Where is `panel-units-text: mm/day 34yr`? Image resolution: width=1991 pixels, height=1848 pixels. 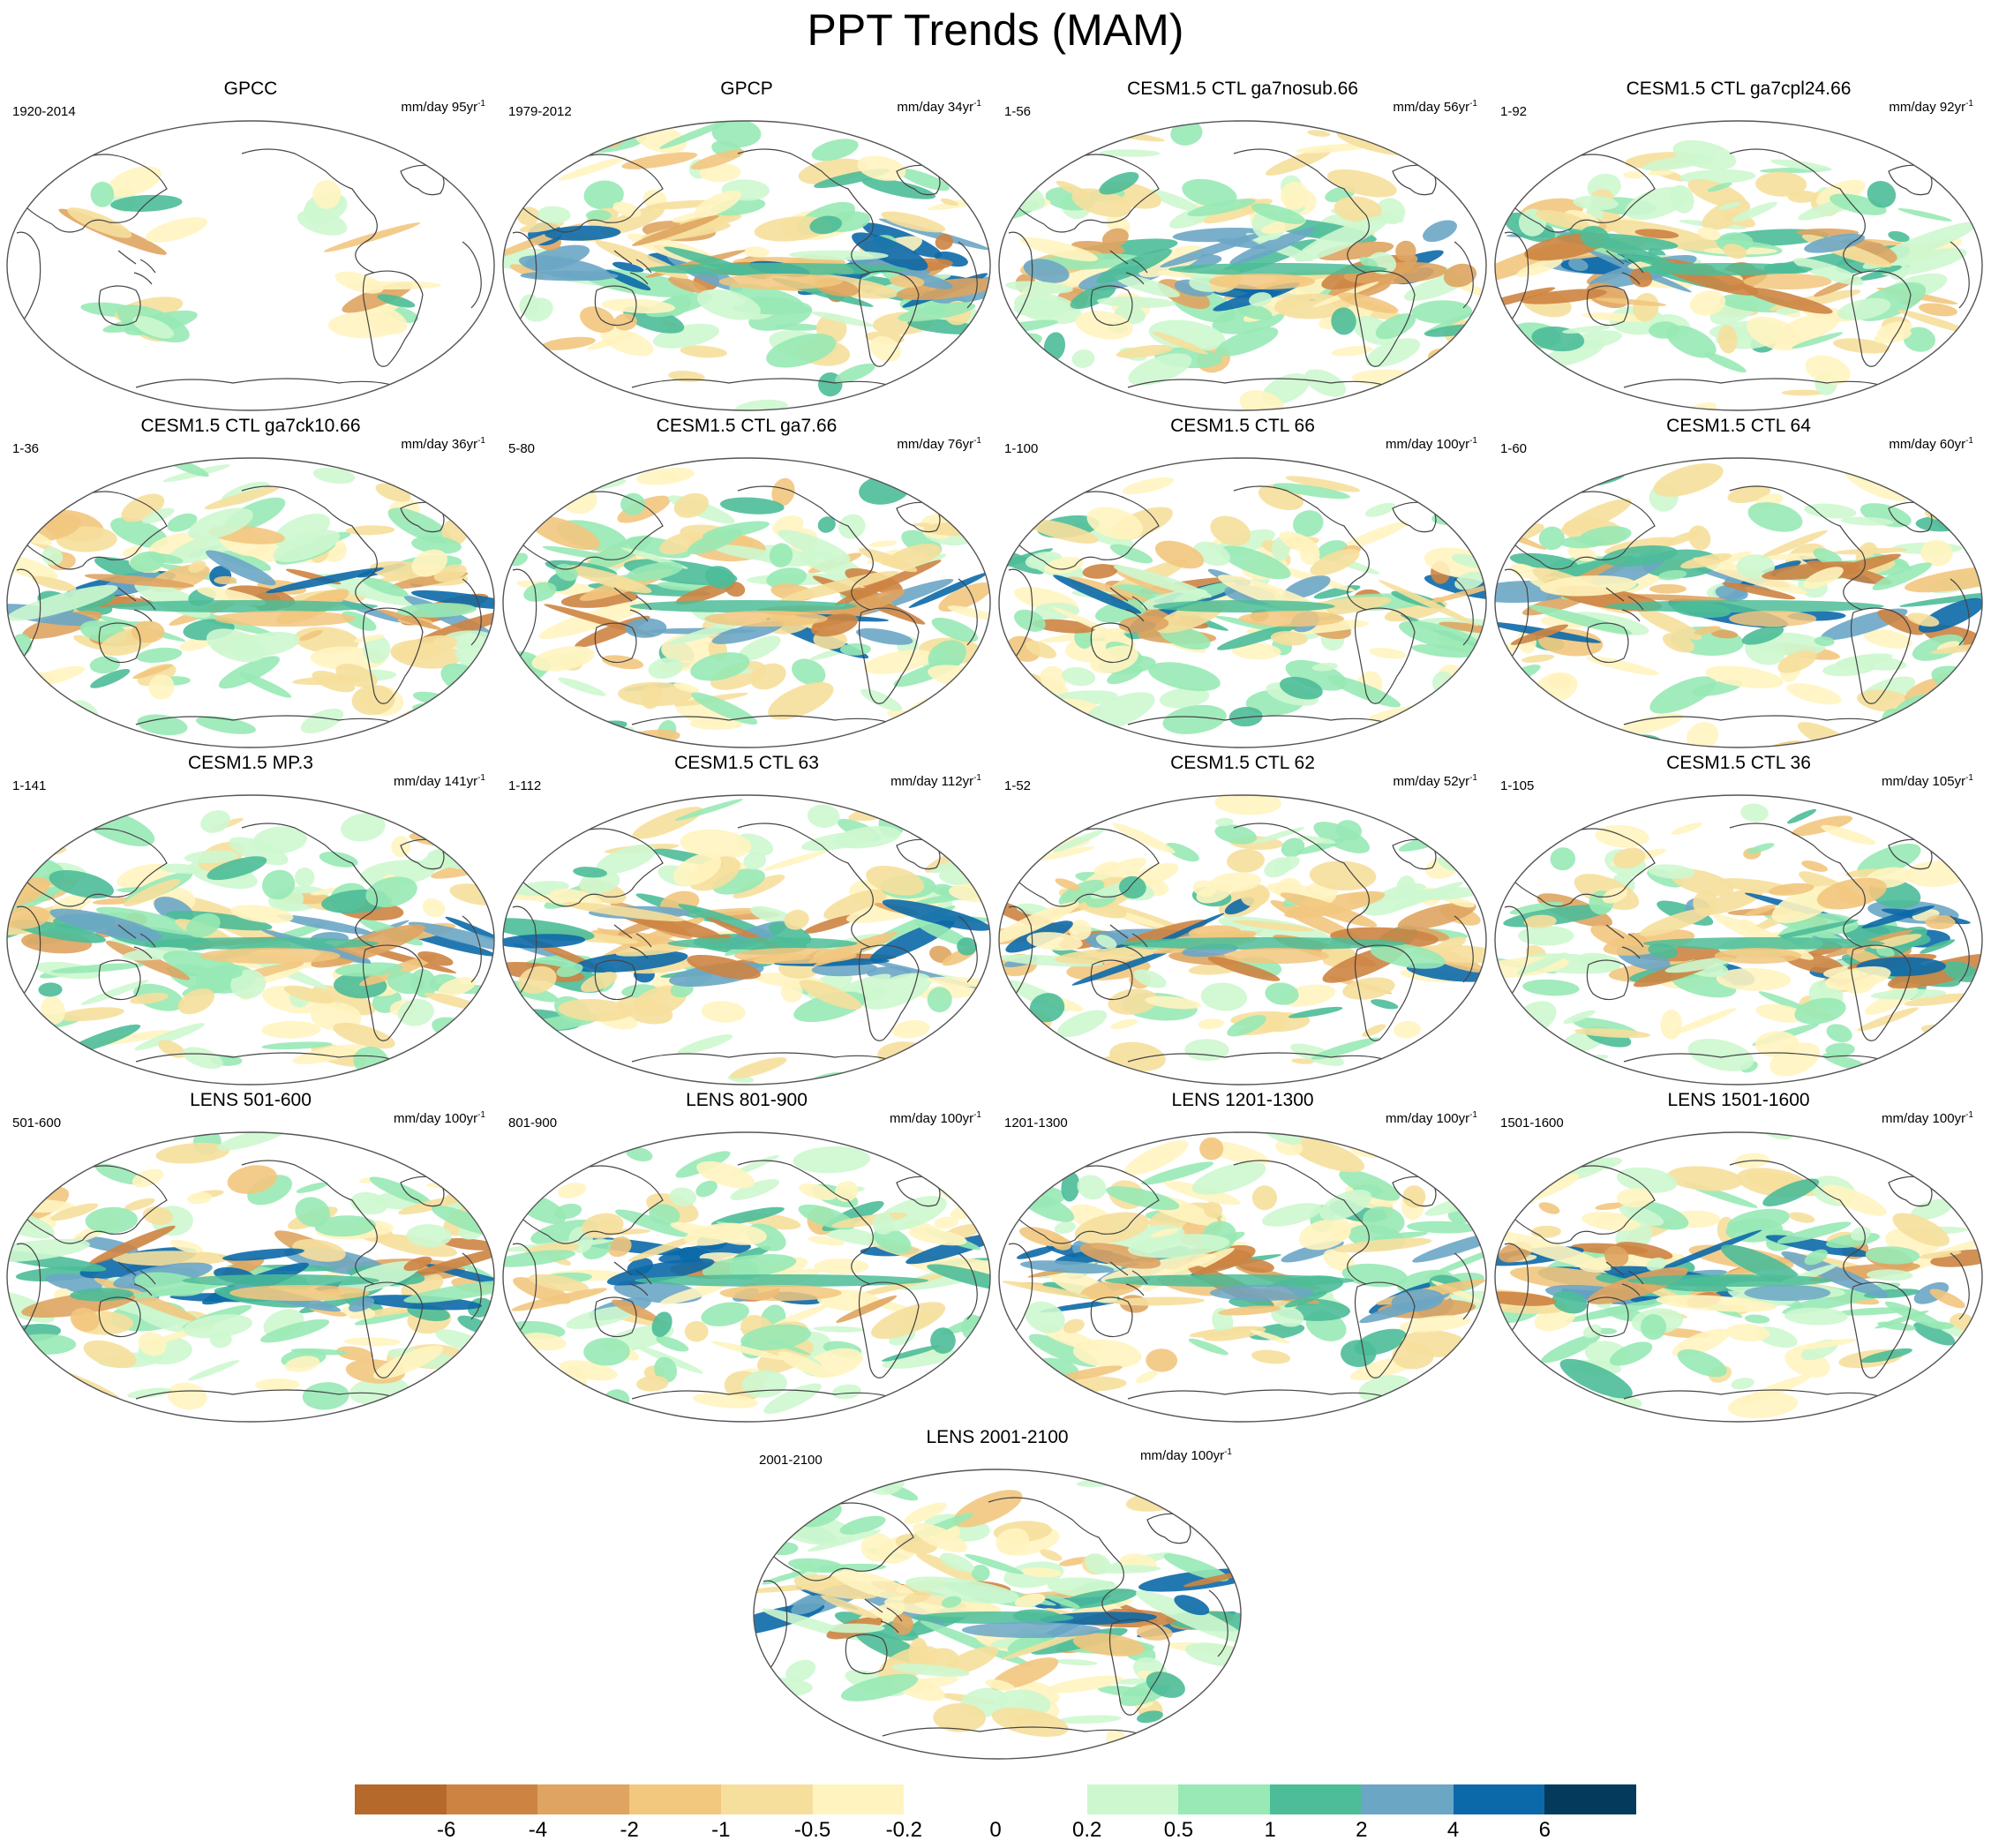
panel-units-text: mm/day 34yr is located at coordinates (935, 108).